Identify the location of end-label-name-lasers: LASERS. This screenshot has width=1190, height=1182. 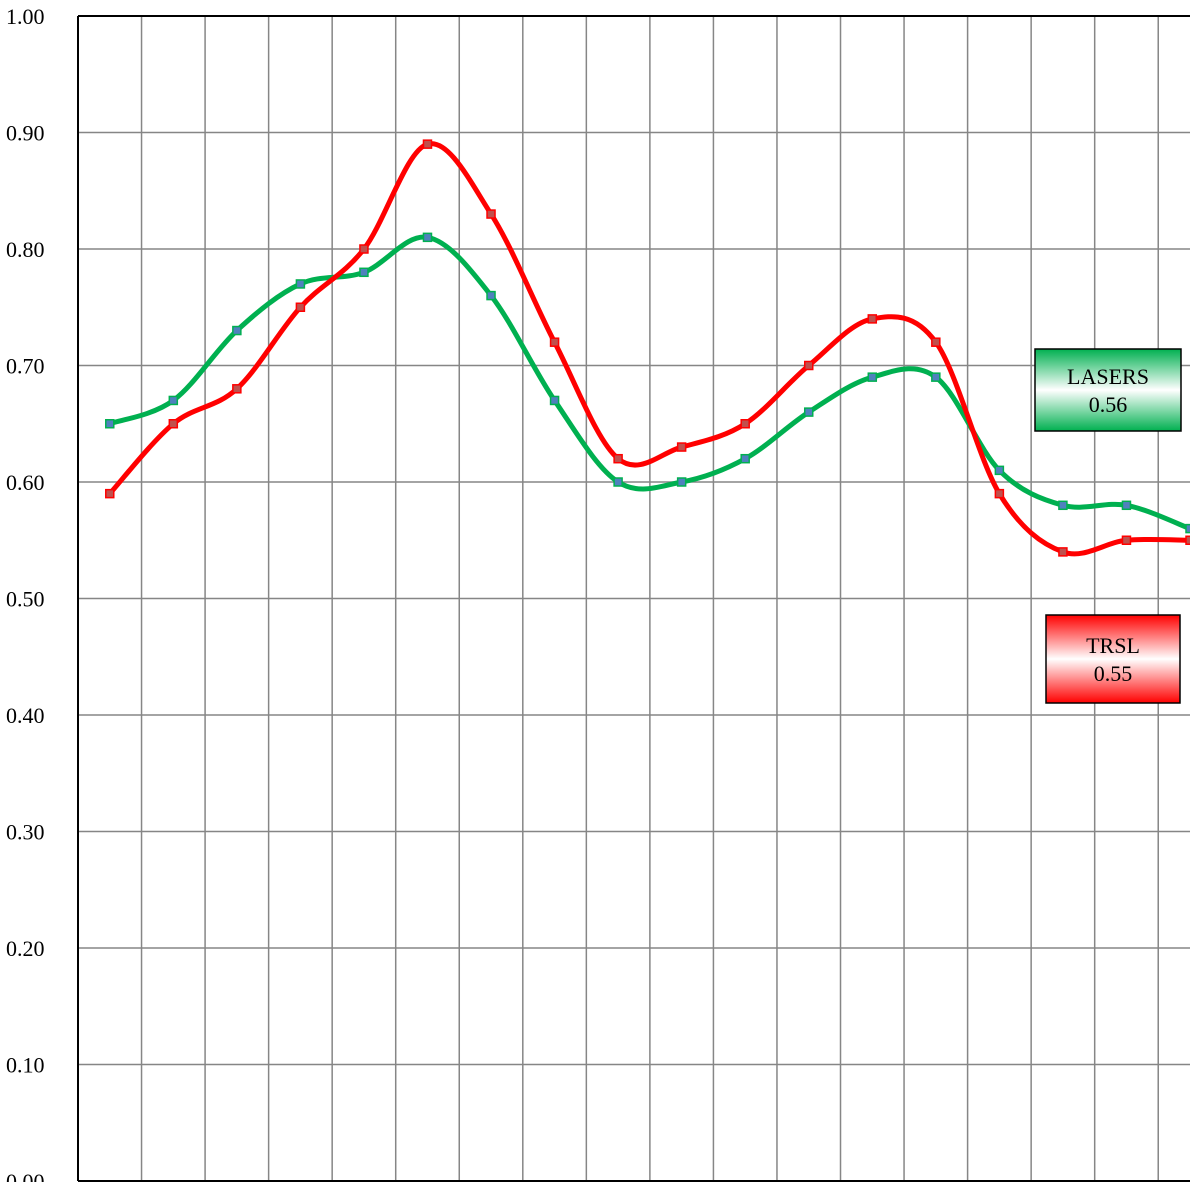
(1108, 376).